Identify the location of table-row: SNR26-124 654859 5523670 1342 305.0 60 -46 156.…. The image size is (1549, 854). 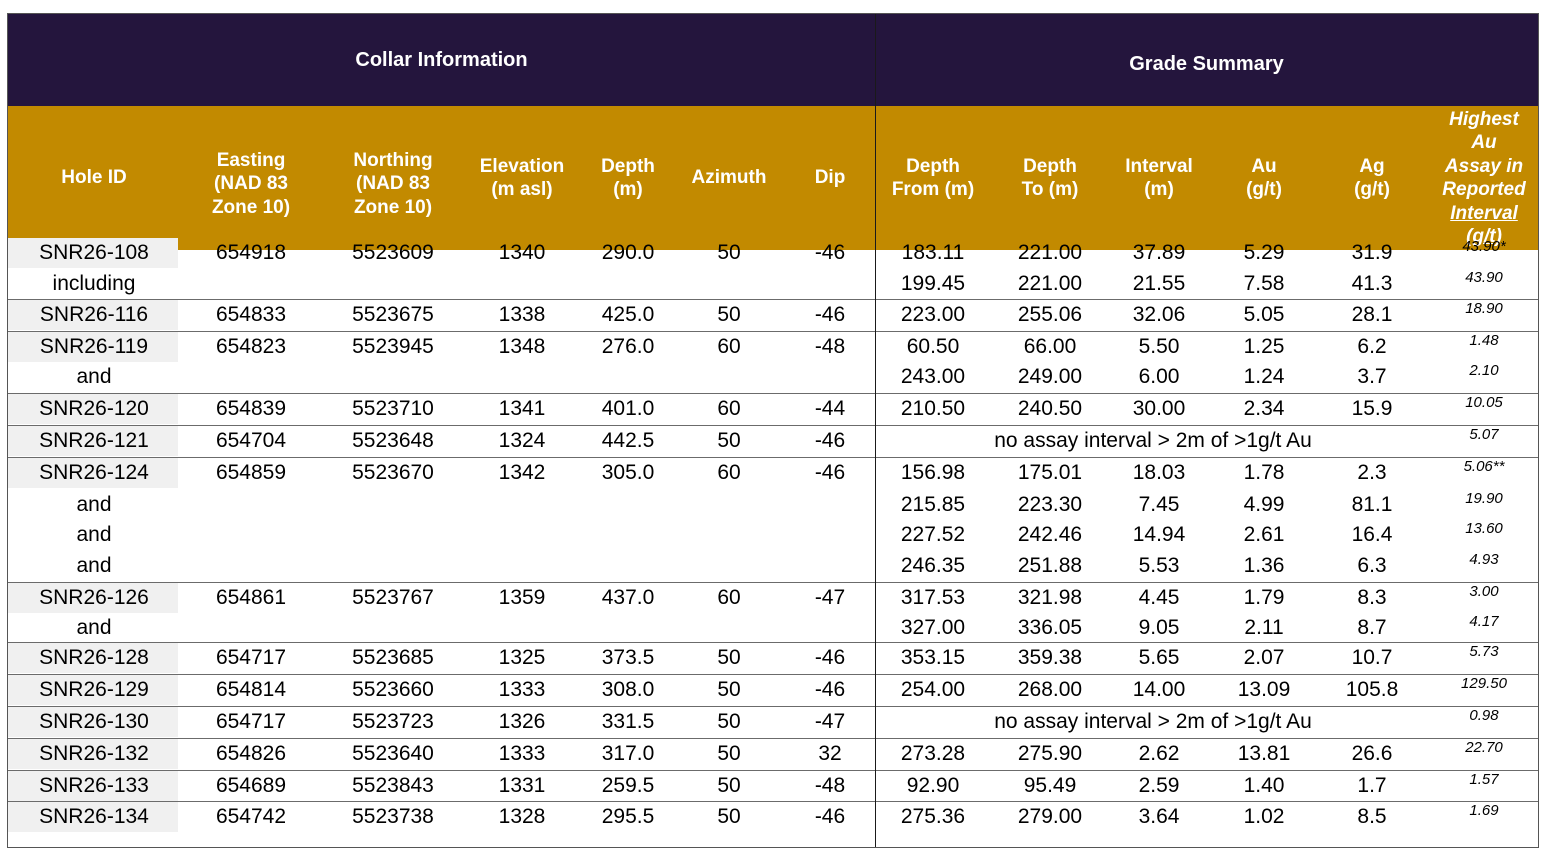
(773, 473).